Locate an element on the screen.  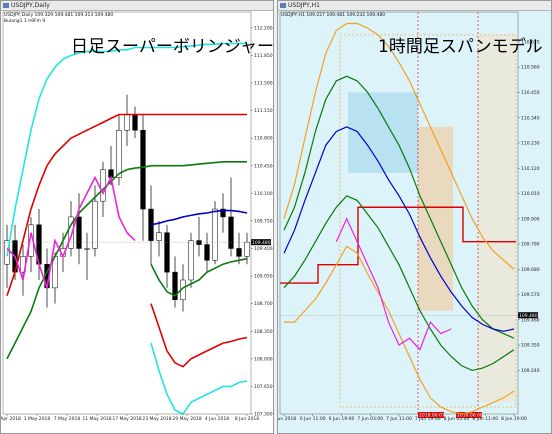
daily-chart-heading: 日足スーパーボリンジャー is located at coordinates (172, 47).